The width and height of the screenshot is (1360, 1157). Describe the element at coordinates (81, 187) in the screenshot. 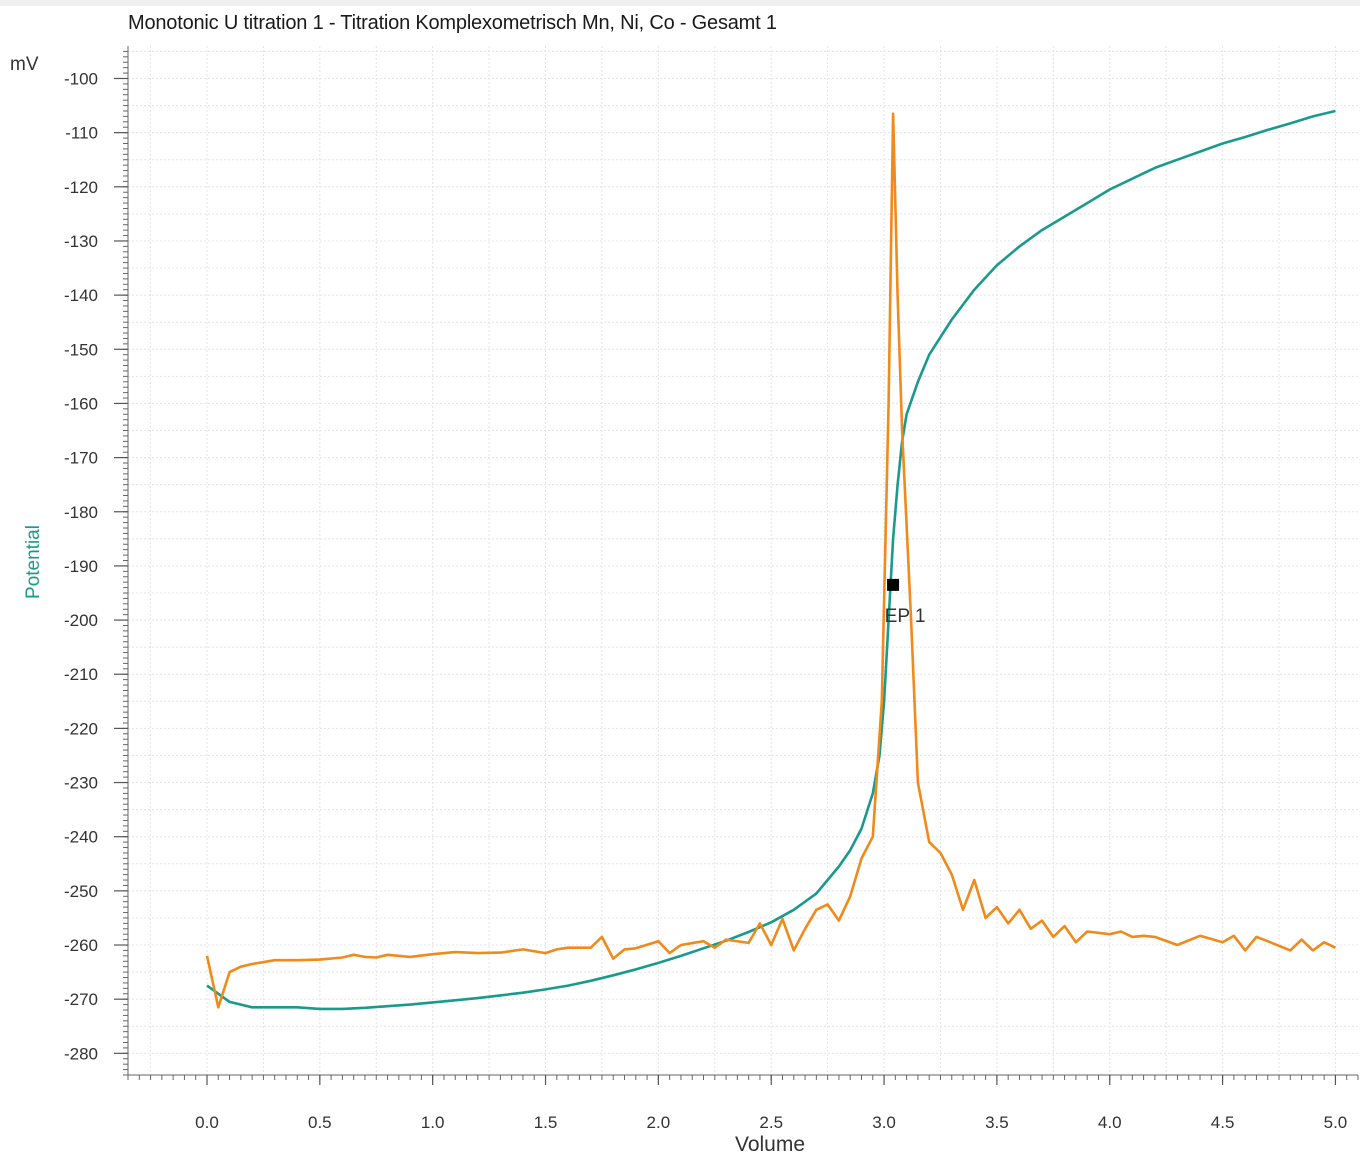

I see `y-tick-label: -120` at that location.